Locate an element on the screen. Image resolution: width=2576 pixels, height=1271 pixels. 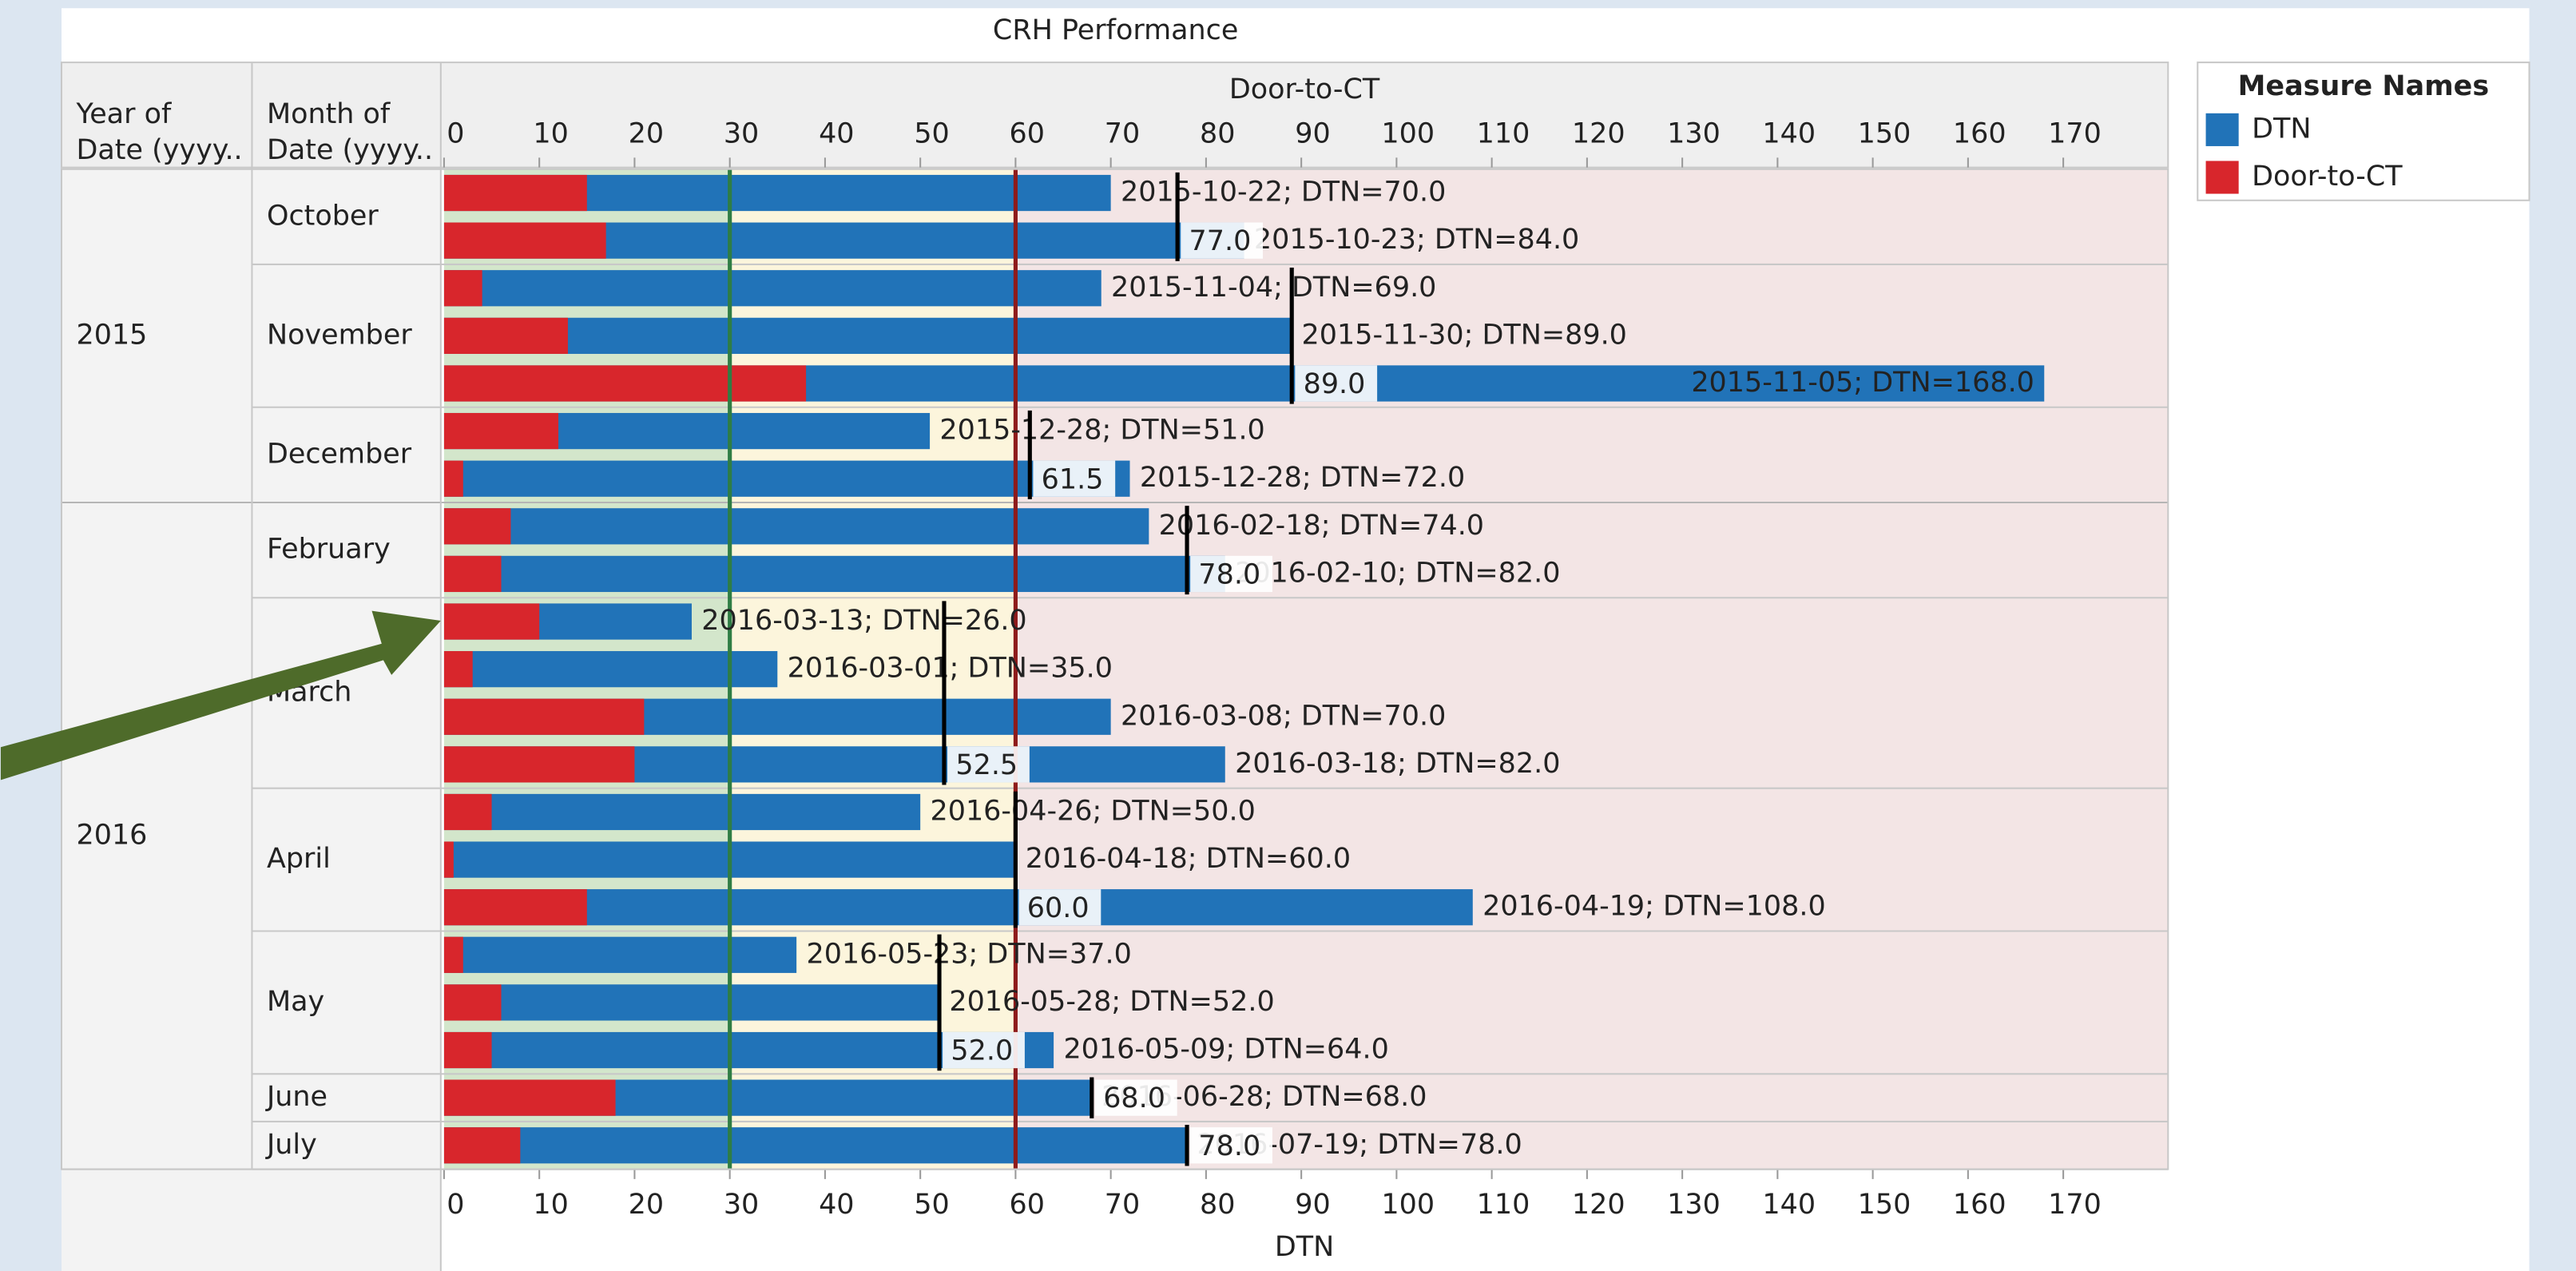
median-label: 78.0 is located at coordinates (1229, 1146).